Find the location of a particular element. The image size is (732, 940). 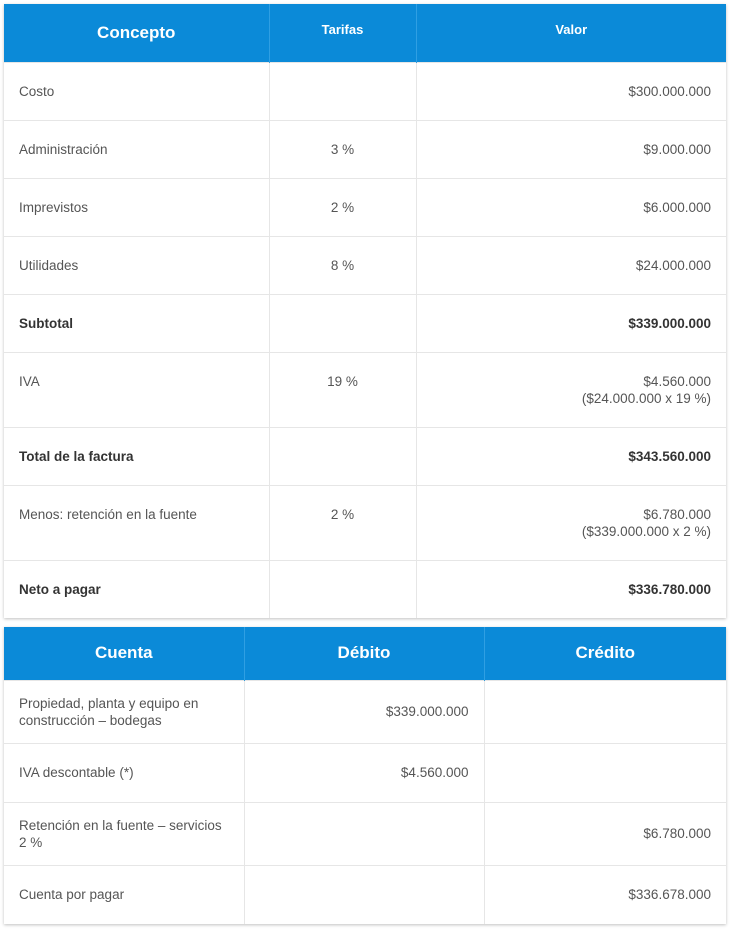

table-cell: $300.000.000 is located at coordinates (570, 90).